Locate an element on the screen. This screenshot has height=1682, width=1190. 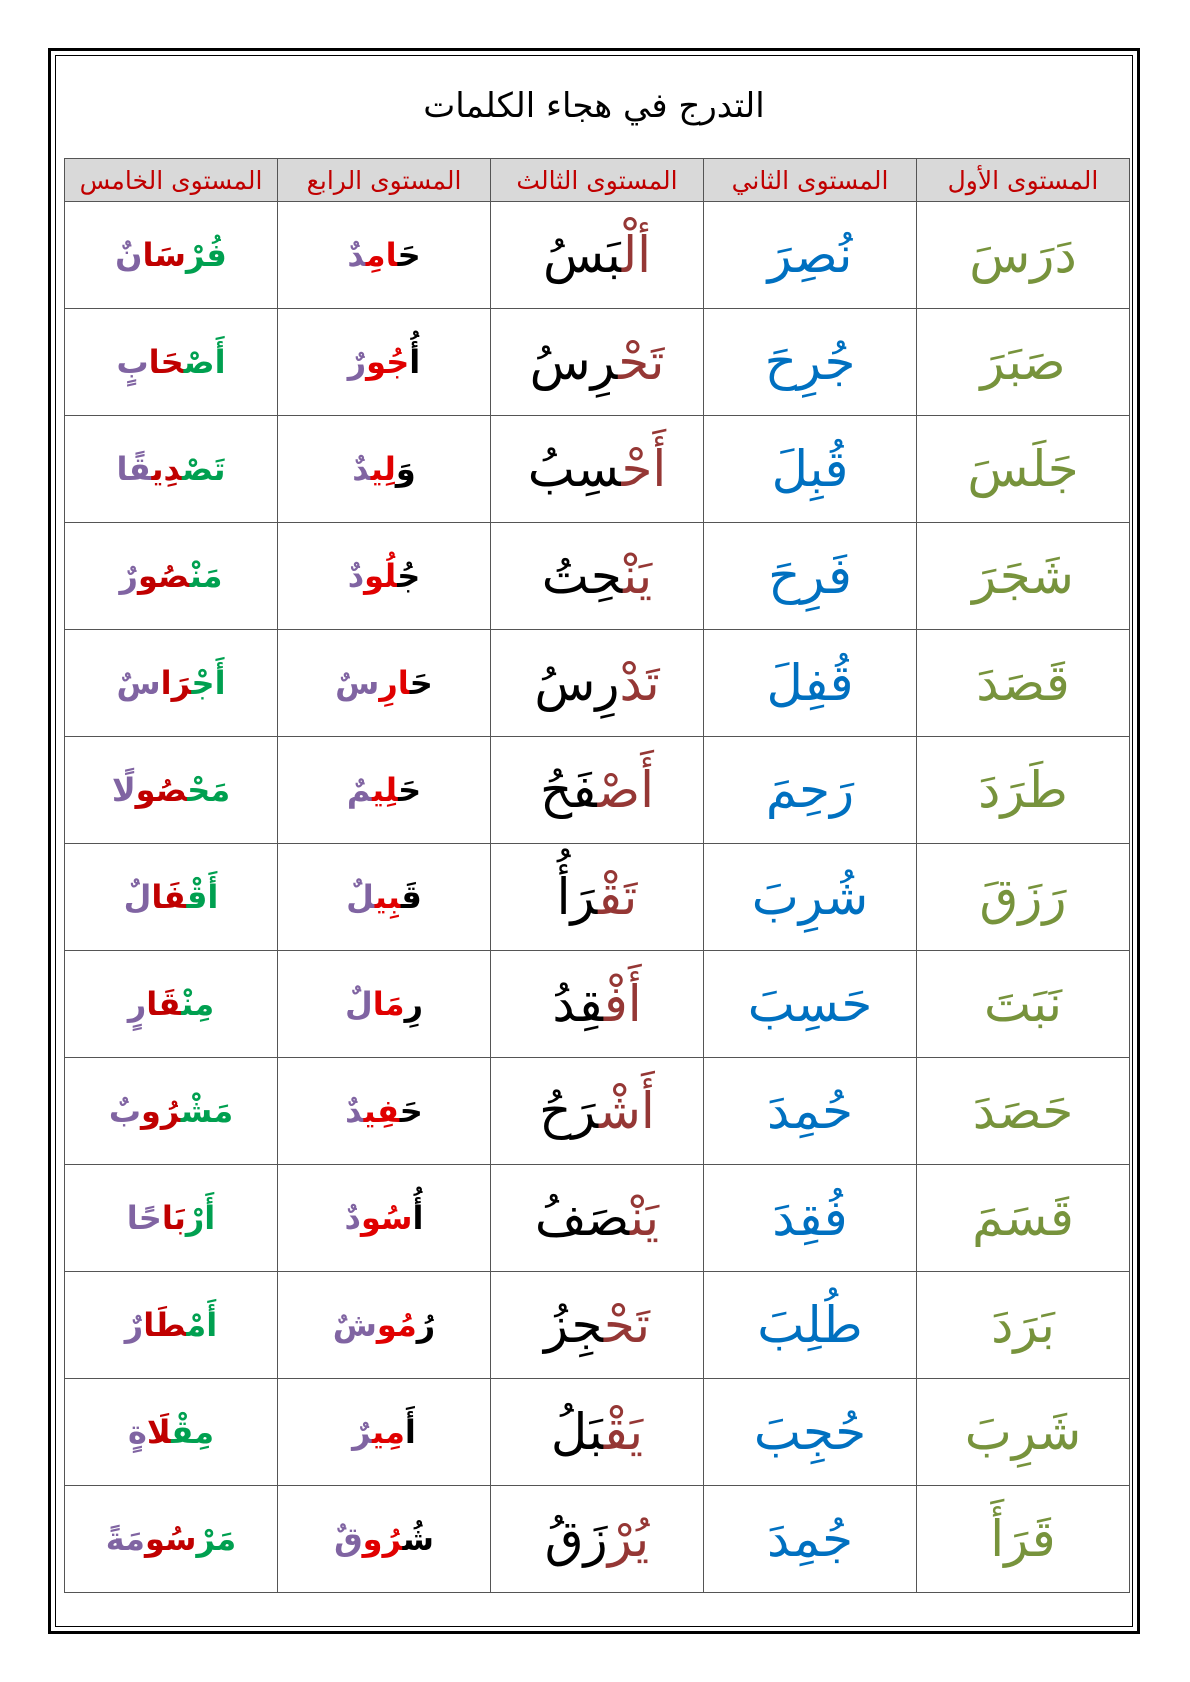
word-segment: مَا is located at coordinates (388, 1004).